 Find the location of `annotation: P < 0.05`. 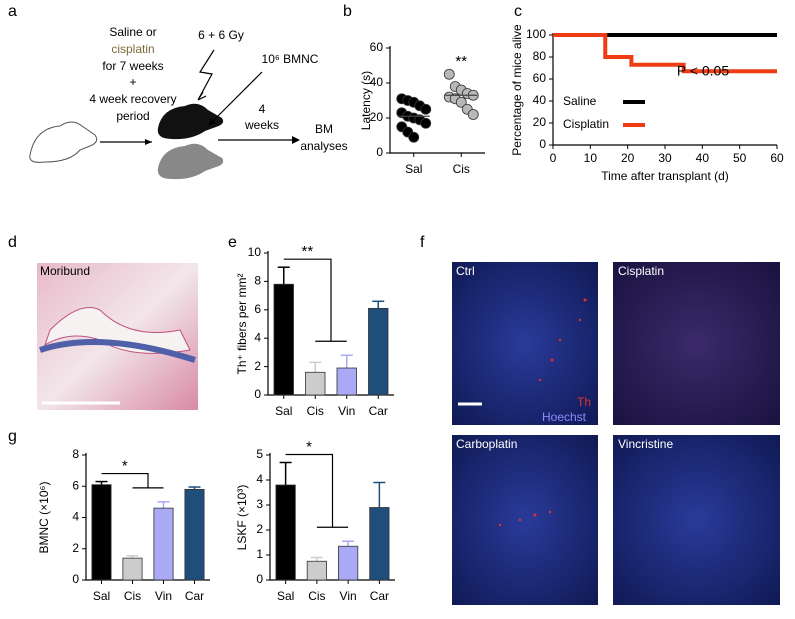

annotation: P < 0.05 is located at coordinates (703, 71).